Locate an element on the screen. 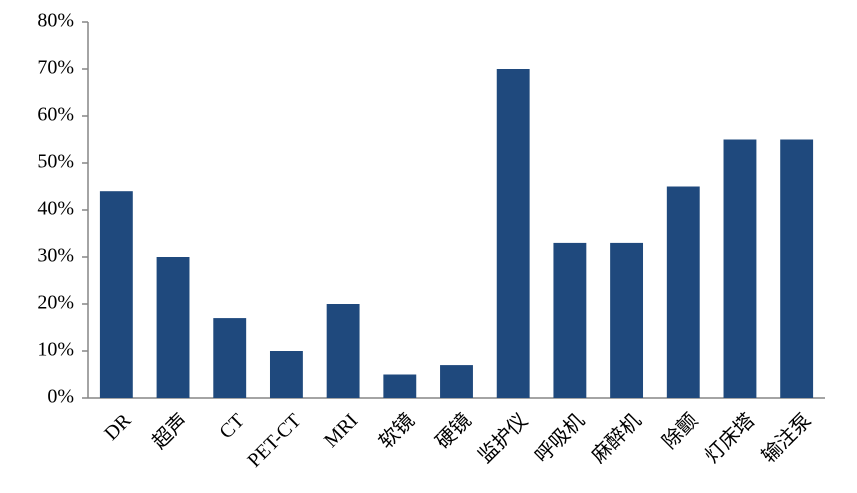 Image resolution: width=857 pixels, height=493 pixels. y-tick-label: 70% is located at coordinates (55, 68).